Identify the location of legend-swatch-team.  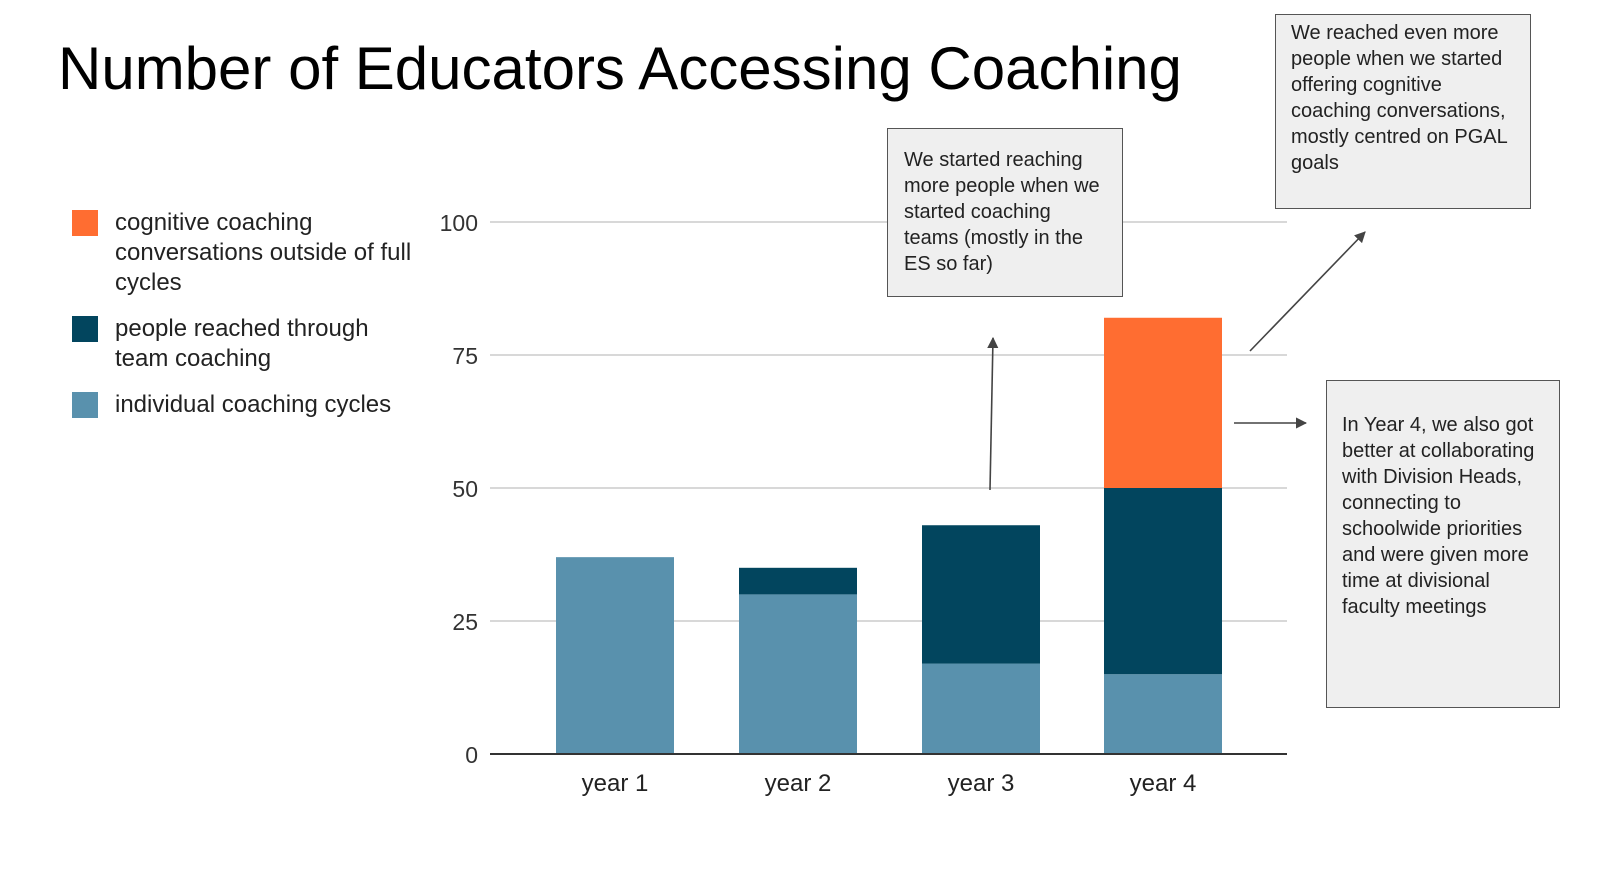
(85, 329).